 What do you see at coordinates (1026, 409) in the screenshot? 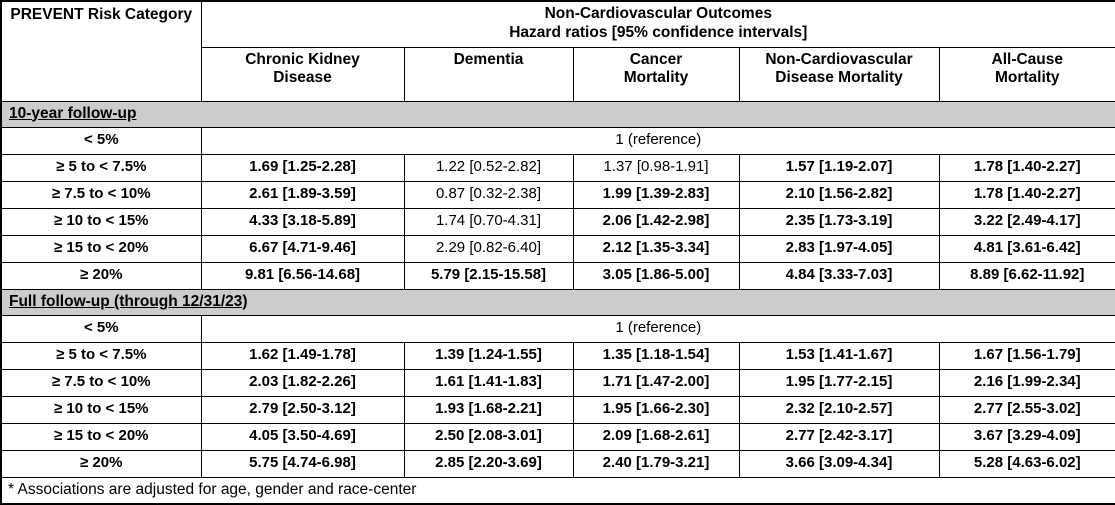
I see `cell-all-cause-mortality: 2.77 [2.55-3.02]` at bounding box center [1026, 409].